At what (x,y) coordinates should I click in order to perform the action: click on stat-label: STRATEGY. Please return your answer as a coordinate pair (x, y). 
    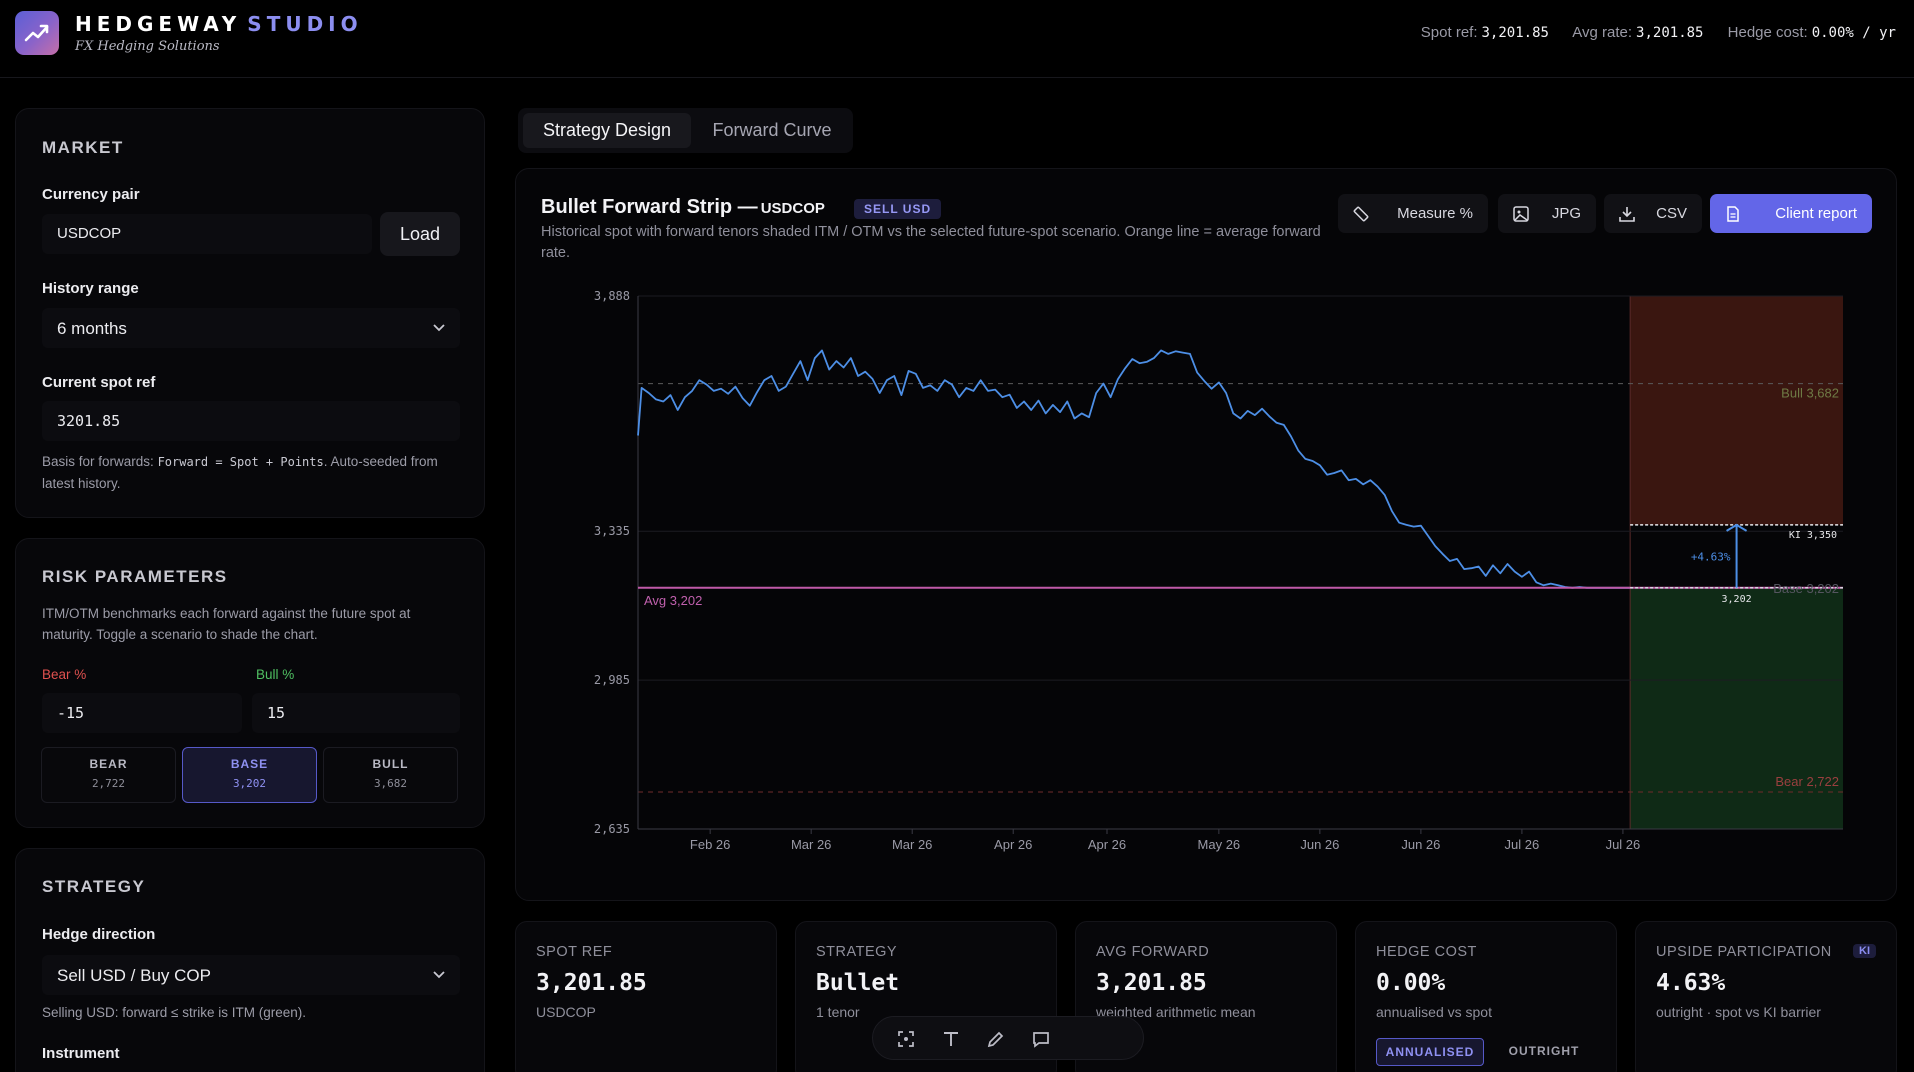
    Looking at the image, I should click on (857, 952).